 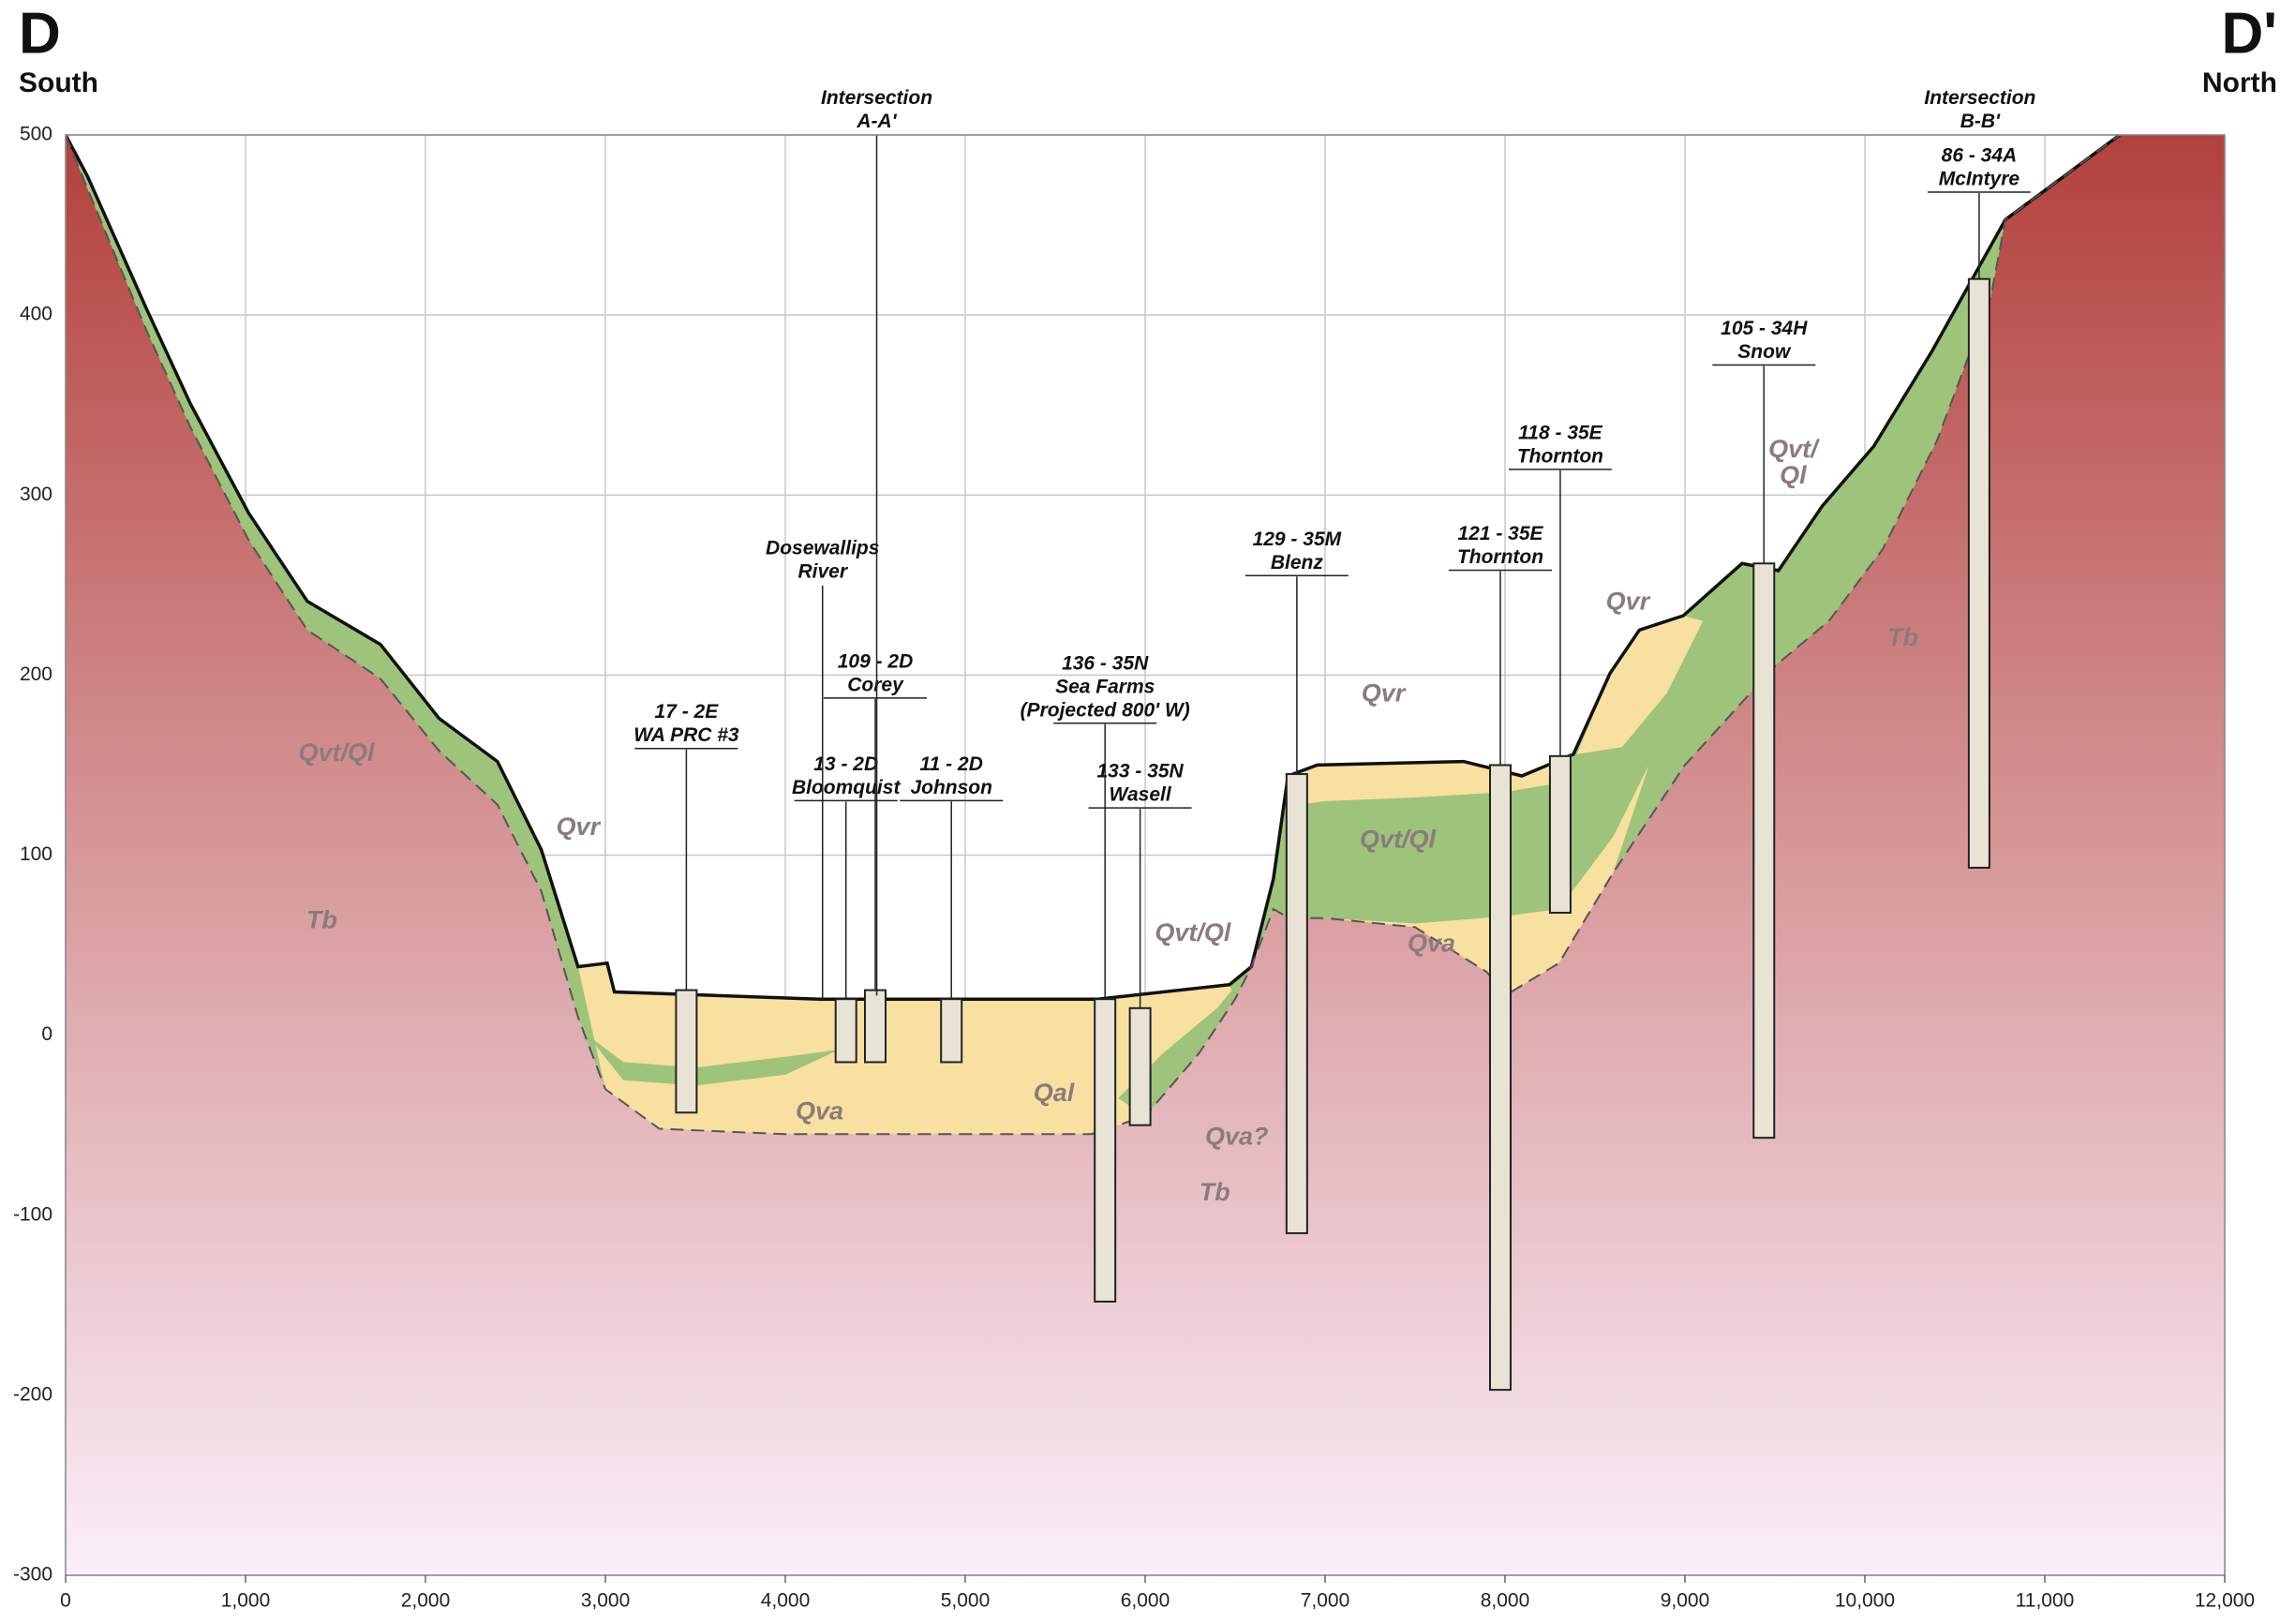 What do you see at coordinates (1794, 475) in the screenshot?
I see `unit-label: Ql` at bounding box center [1794, 475].